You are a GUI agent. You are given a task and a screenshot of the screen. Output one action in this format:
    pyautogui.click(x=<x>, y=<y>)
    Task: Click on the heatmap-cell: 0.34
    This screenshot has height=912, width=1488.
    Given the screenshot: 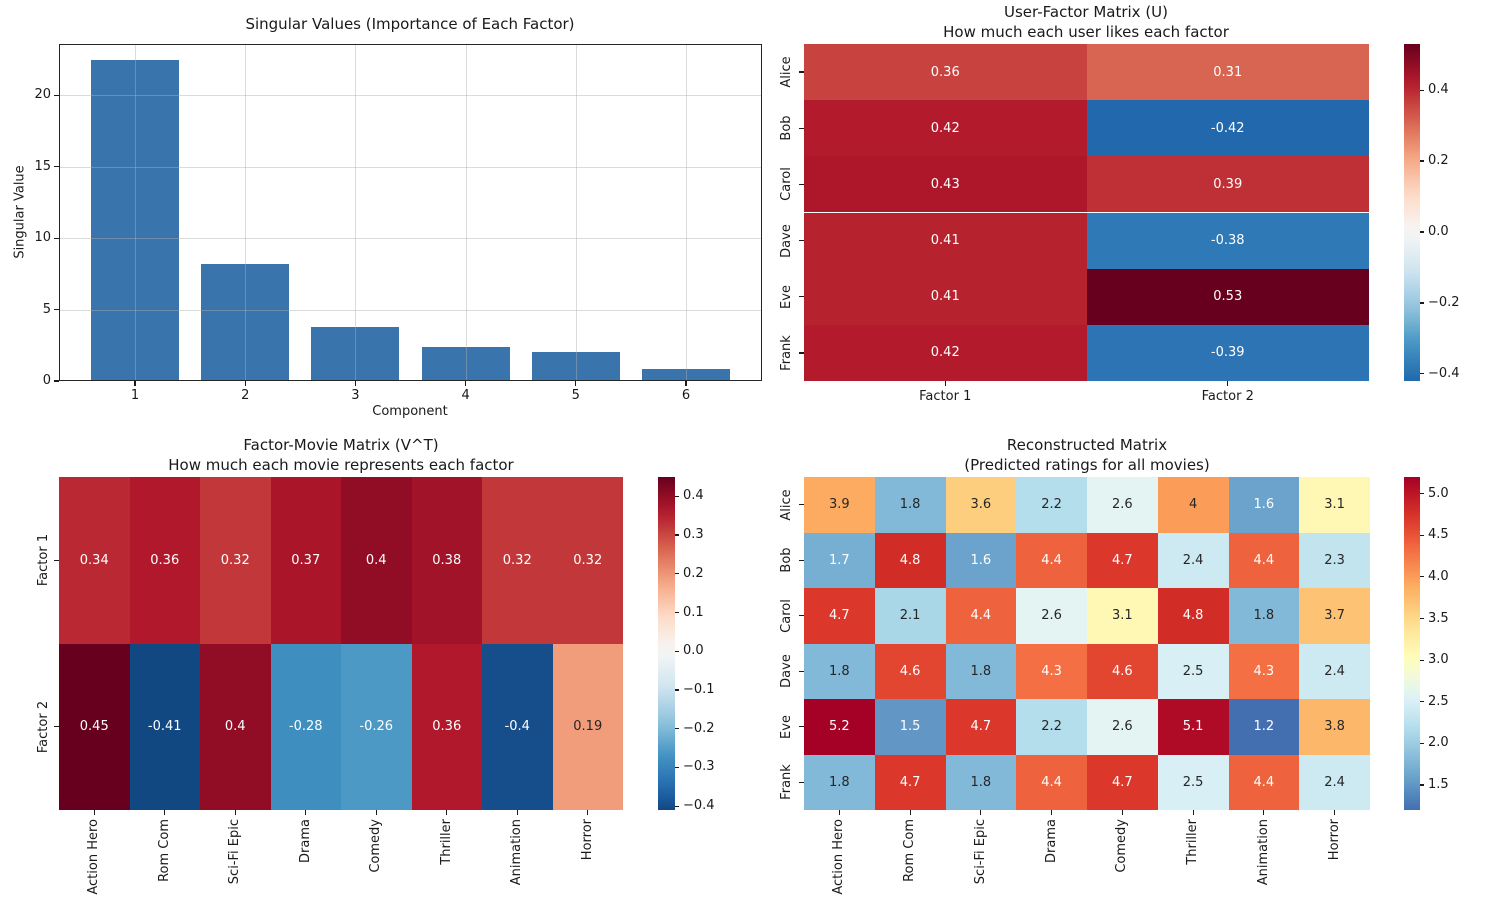 What is the action you would take?
    pyautogui.click(x=94, y=560)
    